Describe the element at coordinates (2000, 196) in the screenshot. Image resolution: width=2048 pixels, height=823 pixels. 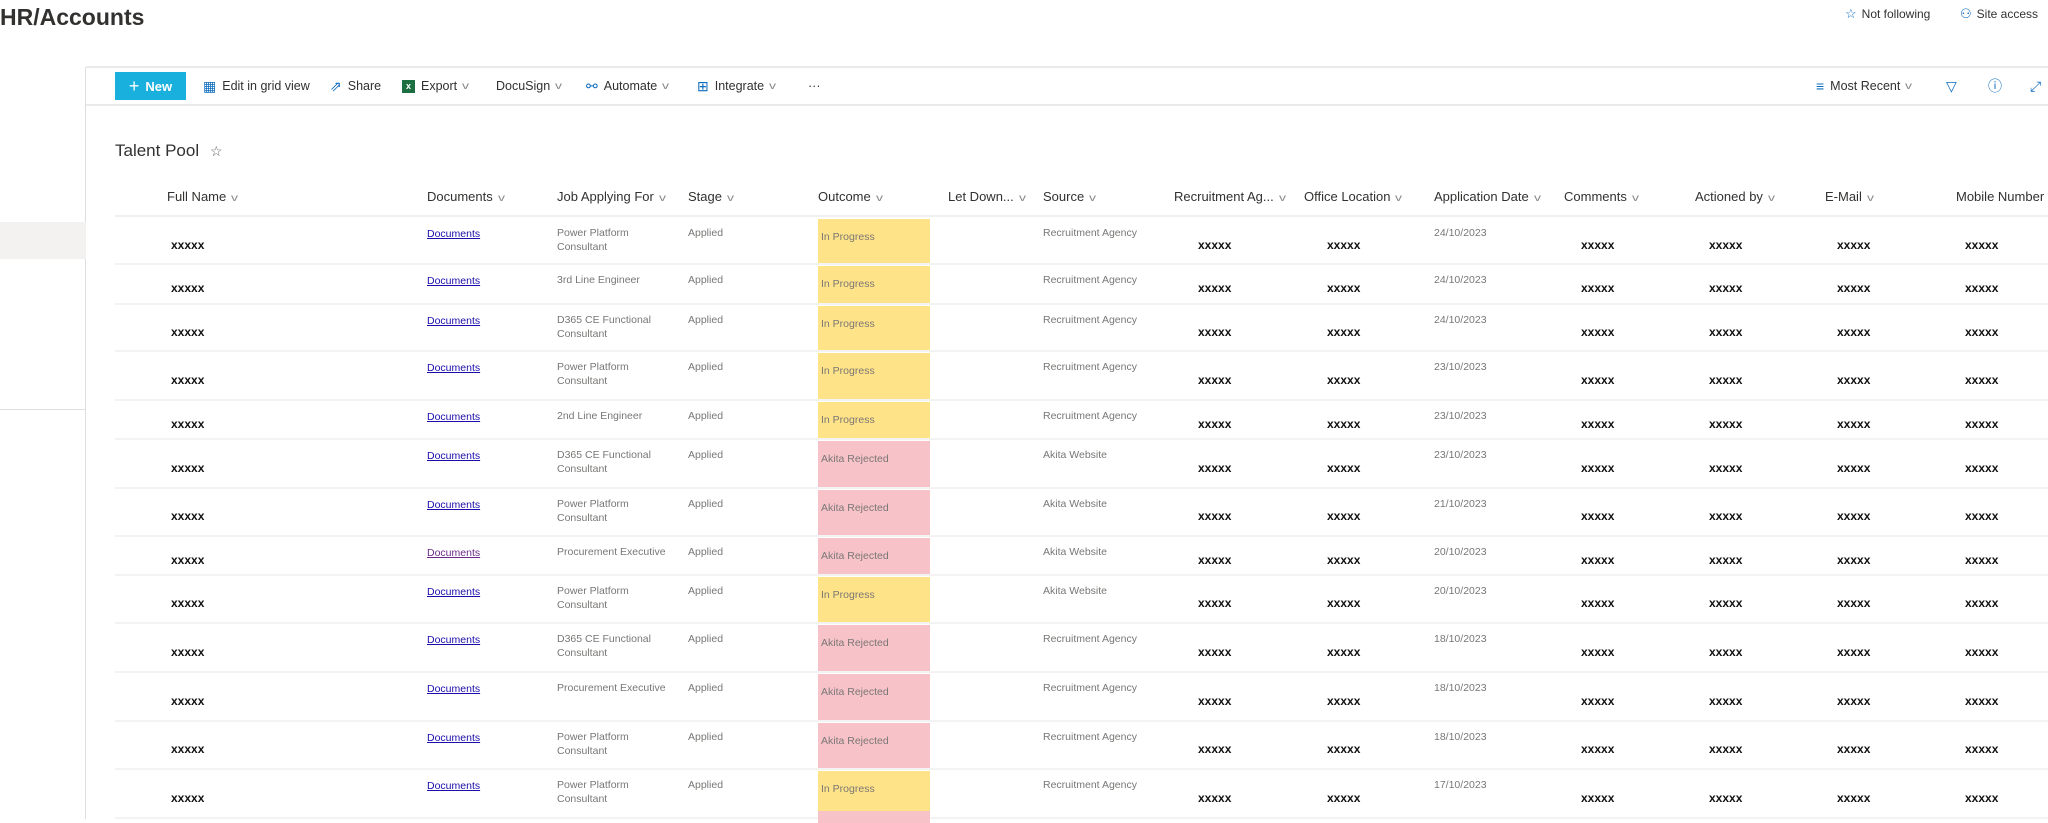
I see `column-header-mobile-number: Mobile Number` at that location.